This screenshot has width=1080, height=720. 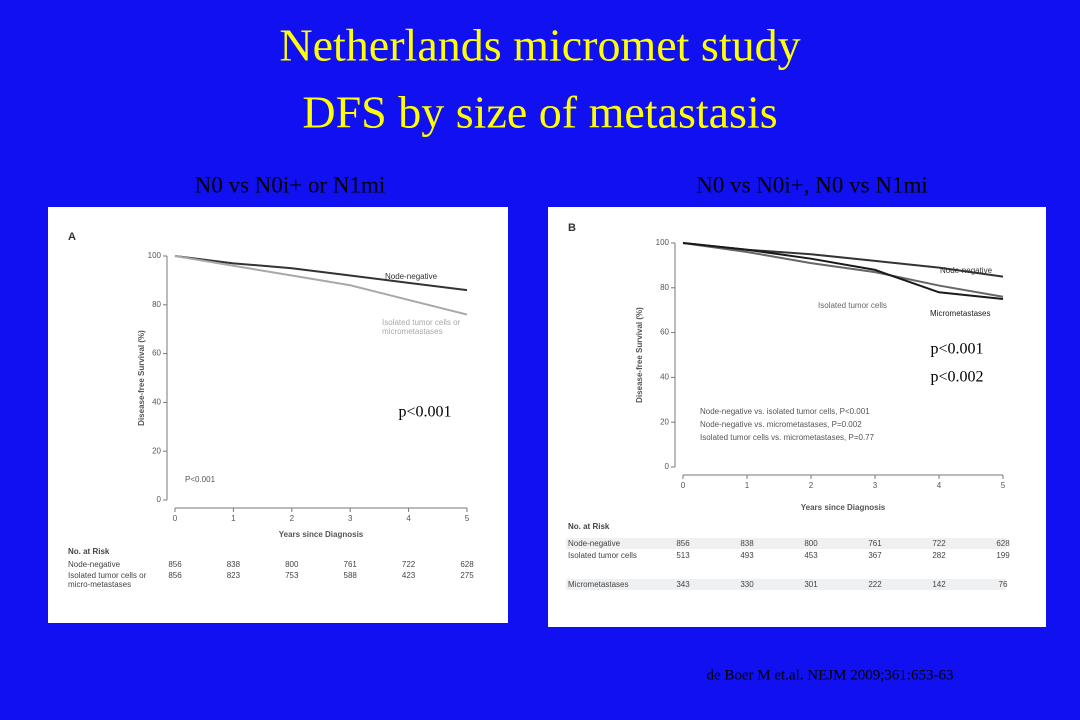 What do you see at coordinates (875, 555) in the screenshot?
I see `risk-value: 367` at bounding box center [875, 555].